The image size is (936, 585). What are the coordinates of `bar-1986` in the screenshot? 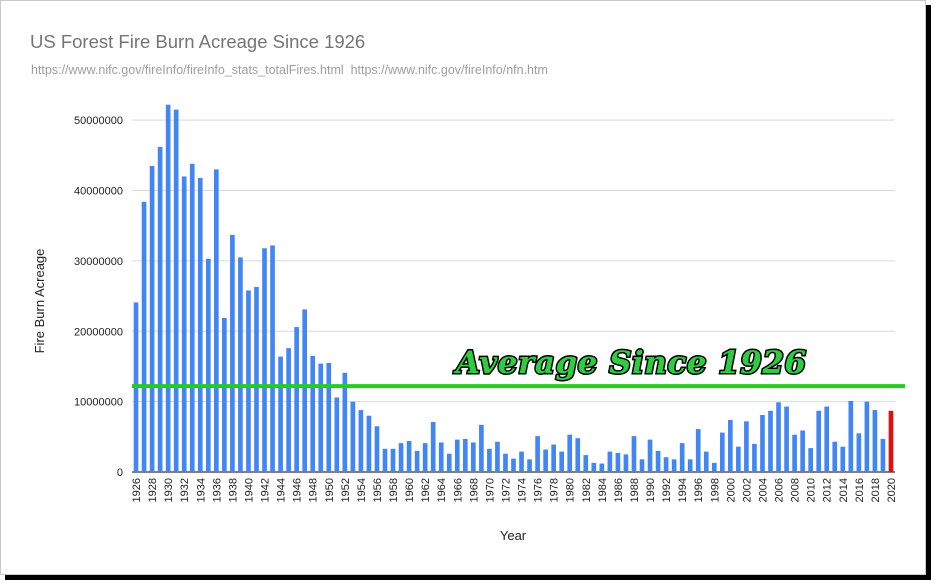 It's located at (618, 462).